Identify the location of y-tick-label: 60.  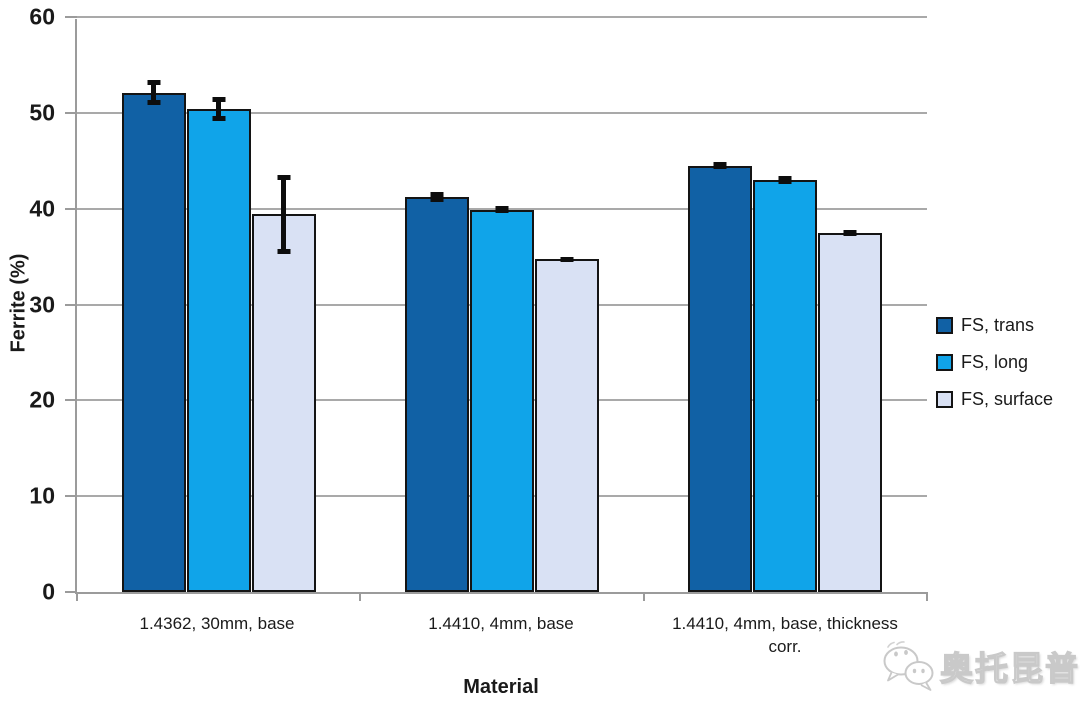
(42, 16).